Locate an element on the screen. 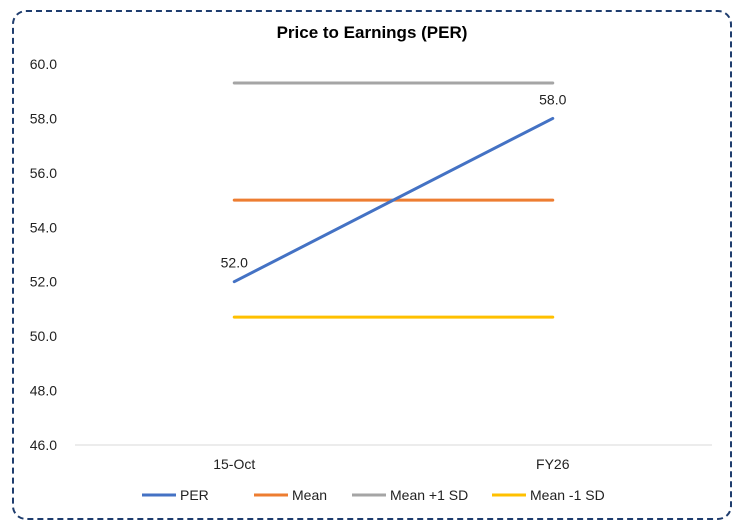 The height and width of the screenshot is (530, 744). y-tick-label: 46.0 is located at coordinates (43, 445).